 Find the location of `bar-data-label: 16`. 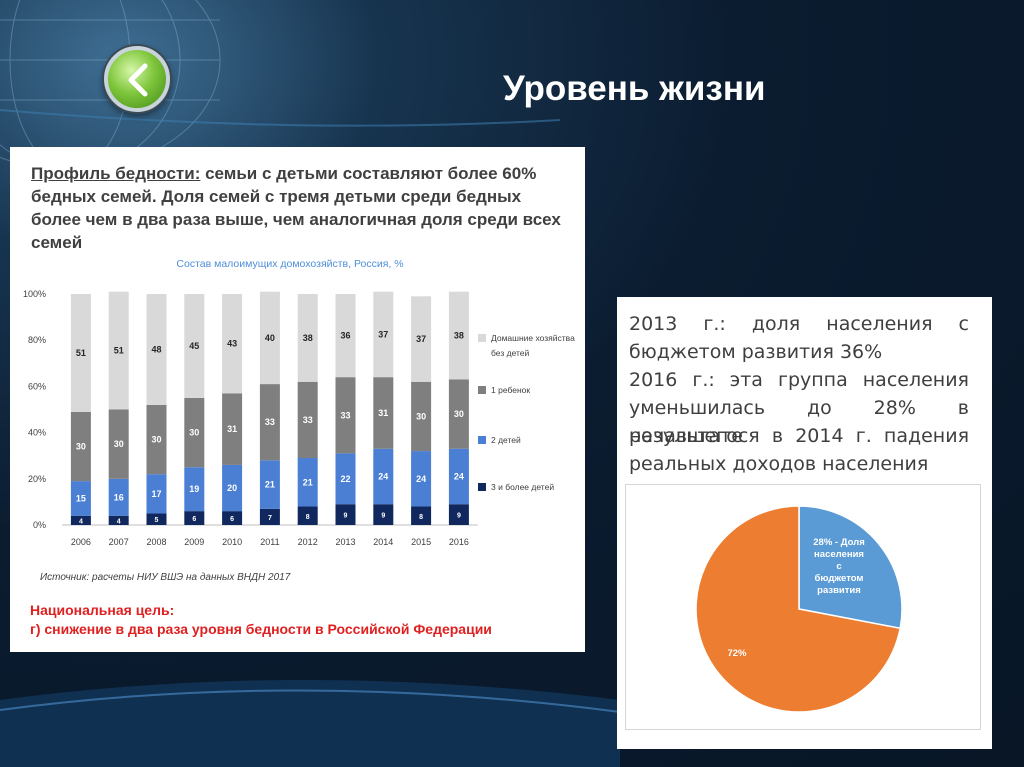

bar-data-label: 16 is located at coordinates (119, 497).